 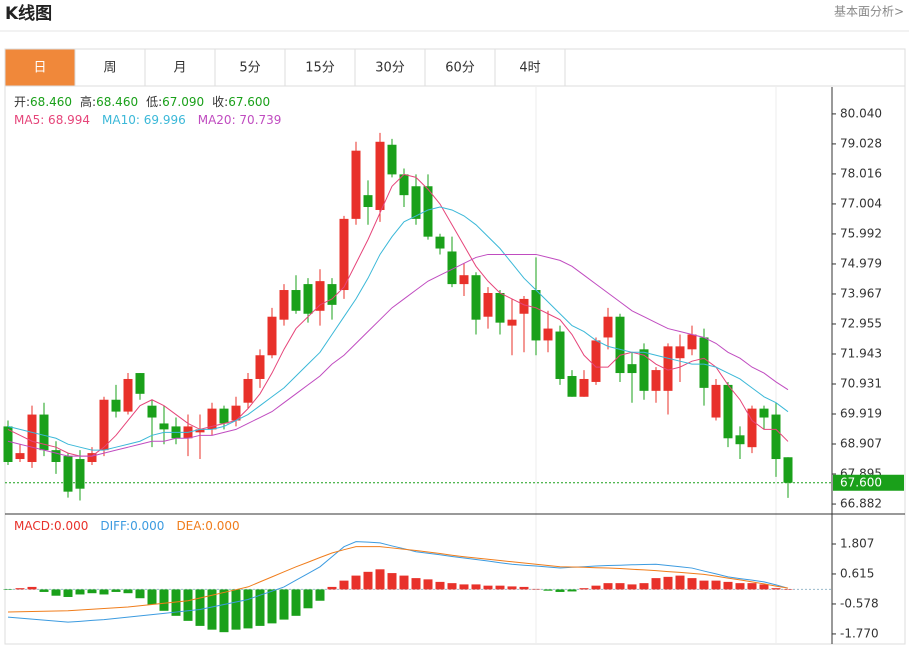 What do you see at coordinates (127, 526) in the screenshot?
I see `macd-legend: MACD:0.000 DIFF:0.000 DEA:0.000` at bounding box center [127, 526].